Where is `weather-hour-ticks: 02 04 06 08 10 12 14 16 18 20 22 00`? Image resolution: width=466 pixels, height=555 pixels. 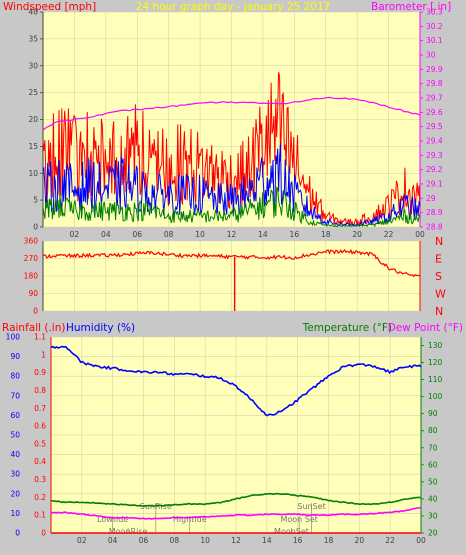 weather-hour-ticks: 02 04 06 08 10 12 14 16 18 20 22 00 is located at coordinates (251, 540).